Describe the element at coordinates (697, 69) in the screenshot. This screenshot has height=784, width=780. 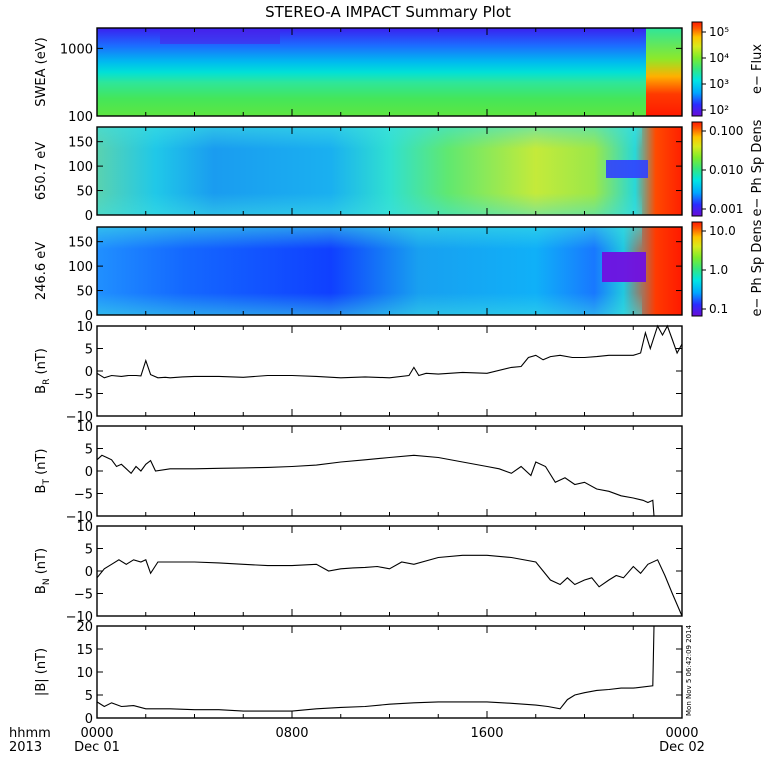
I see `colorbar-swea` at that location.